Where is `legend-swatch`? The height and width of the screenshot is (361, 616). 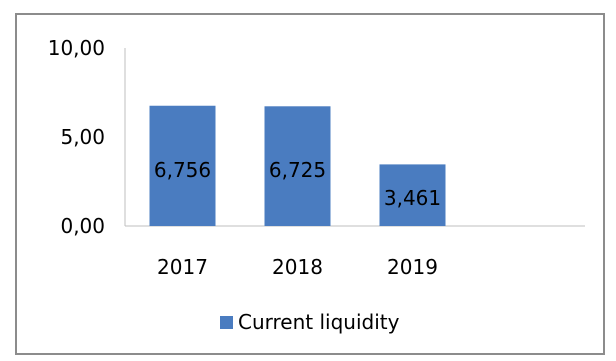
legend-swatch is located at coordinates (226, 322).